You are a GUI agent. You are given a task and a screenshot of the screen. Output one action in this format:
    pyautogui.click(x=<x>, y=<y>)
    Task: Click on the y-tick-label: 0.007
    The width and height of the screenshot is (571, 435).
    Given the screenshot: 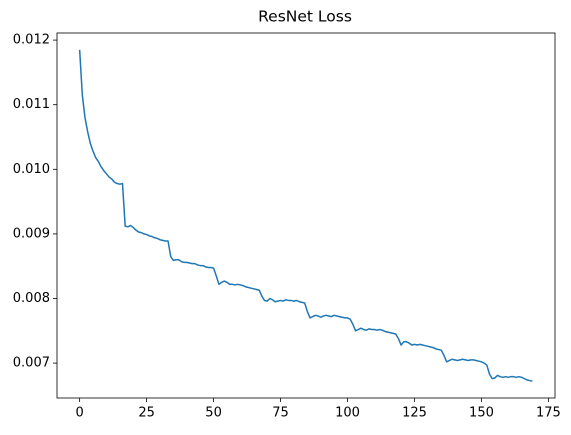 What is the action you would take?
    pyautogui.click(x=31, y=363)
    